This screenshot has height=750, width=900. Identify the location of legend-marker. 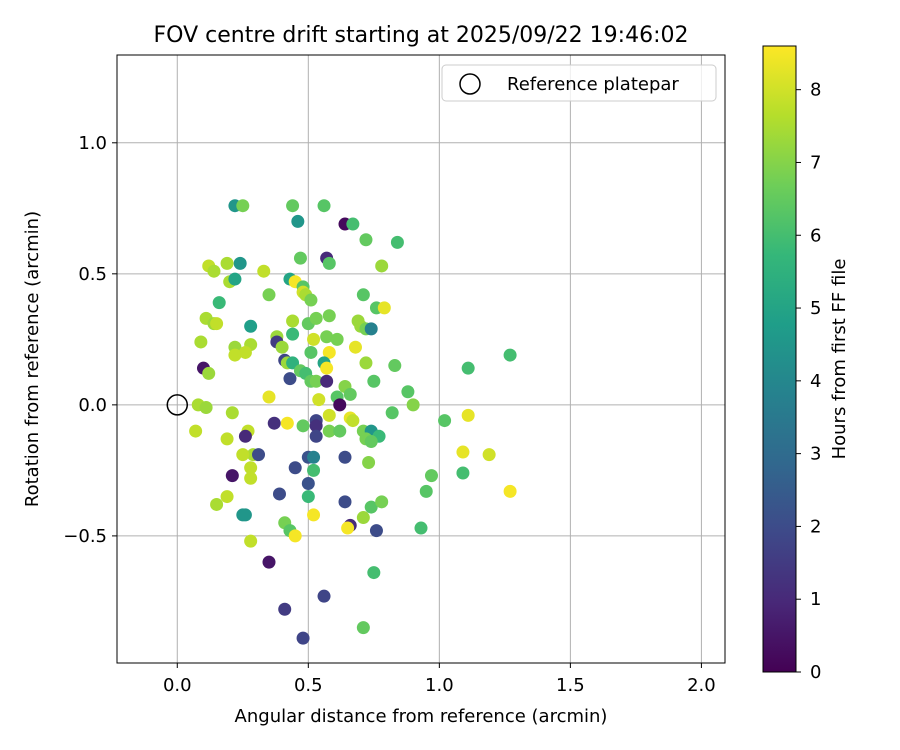
(470, 84).